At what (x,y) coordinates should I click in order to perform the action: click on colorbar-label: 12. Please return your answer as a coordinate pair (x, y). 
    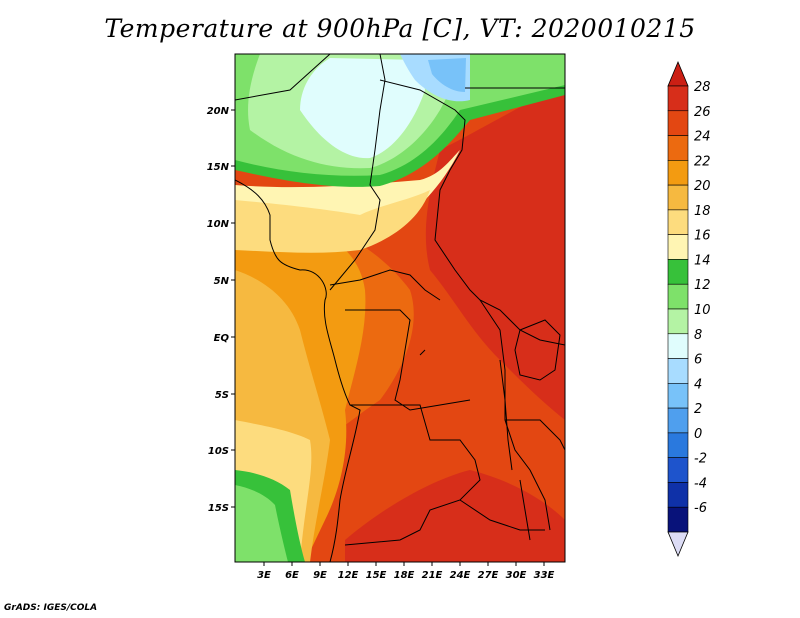
    Looking at the image, I should click on (702, 285).